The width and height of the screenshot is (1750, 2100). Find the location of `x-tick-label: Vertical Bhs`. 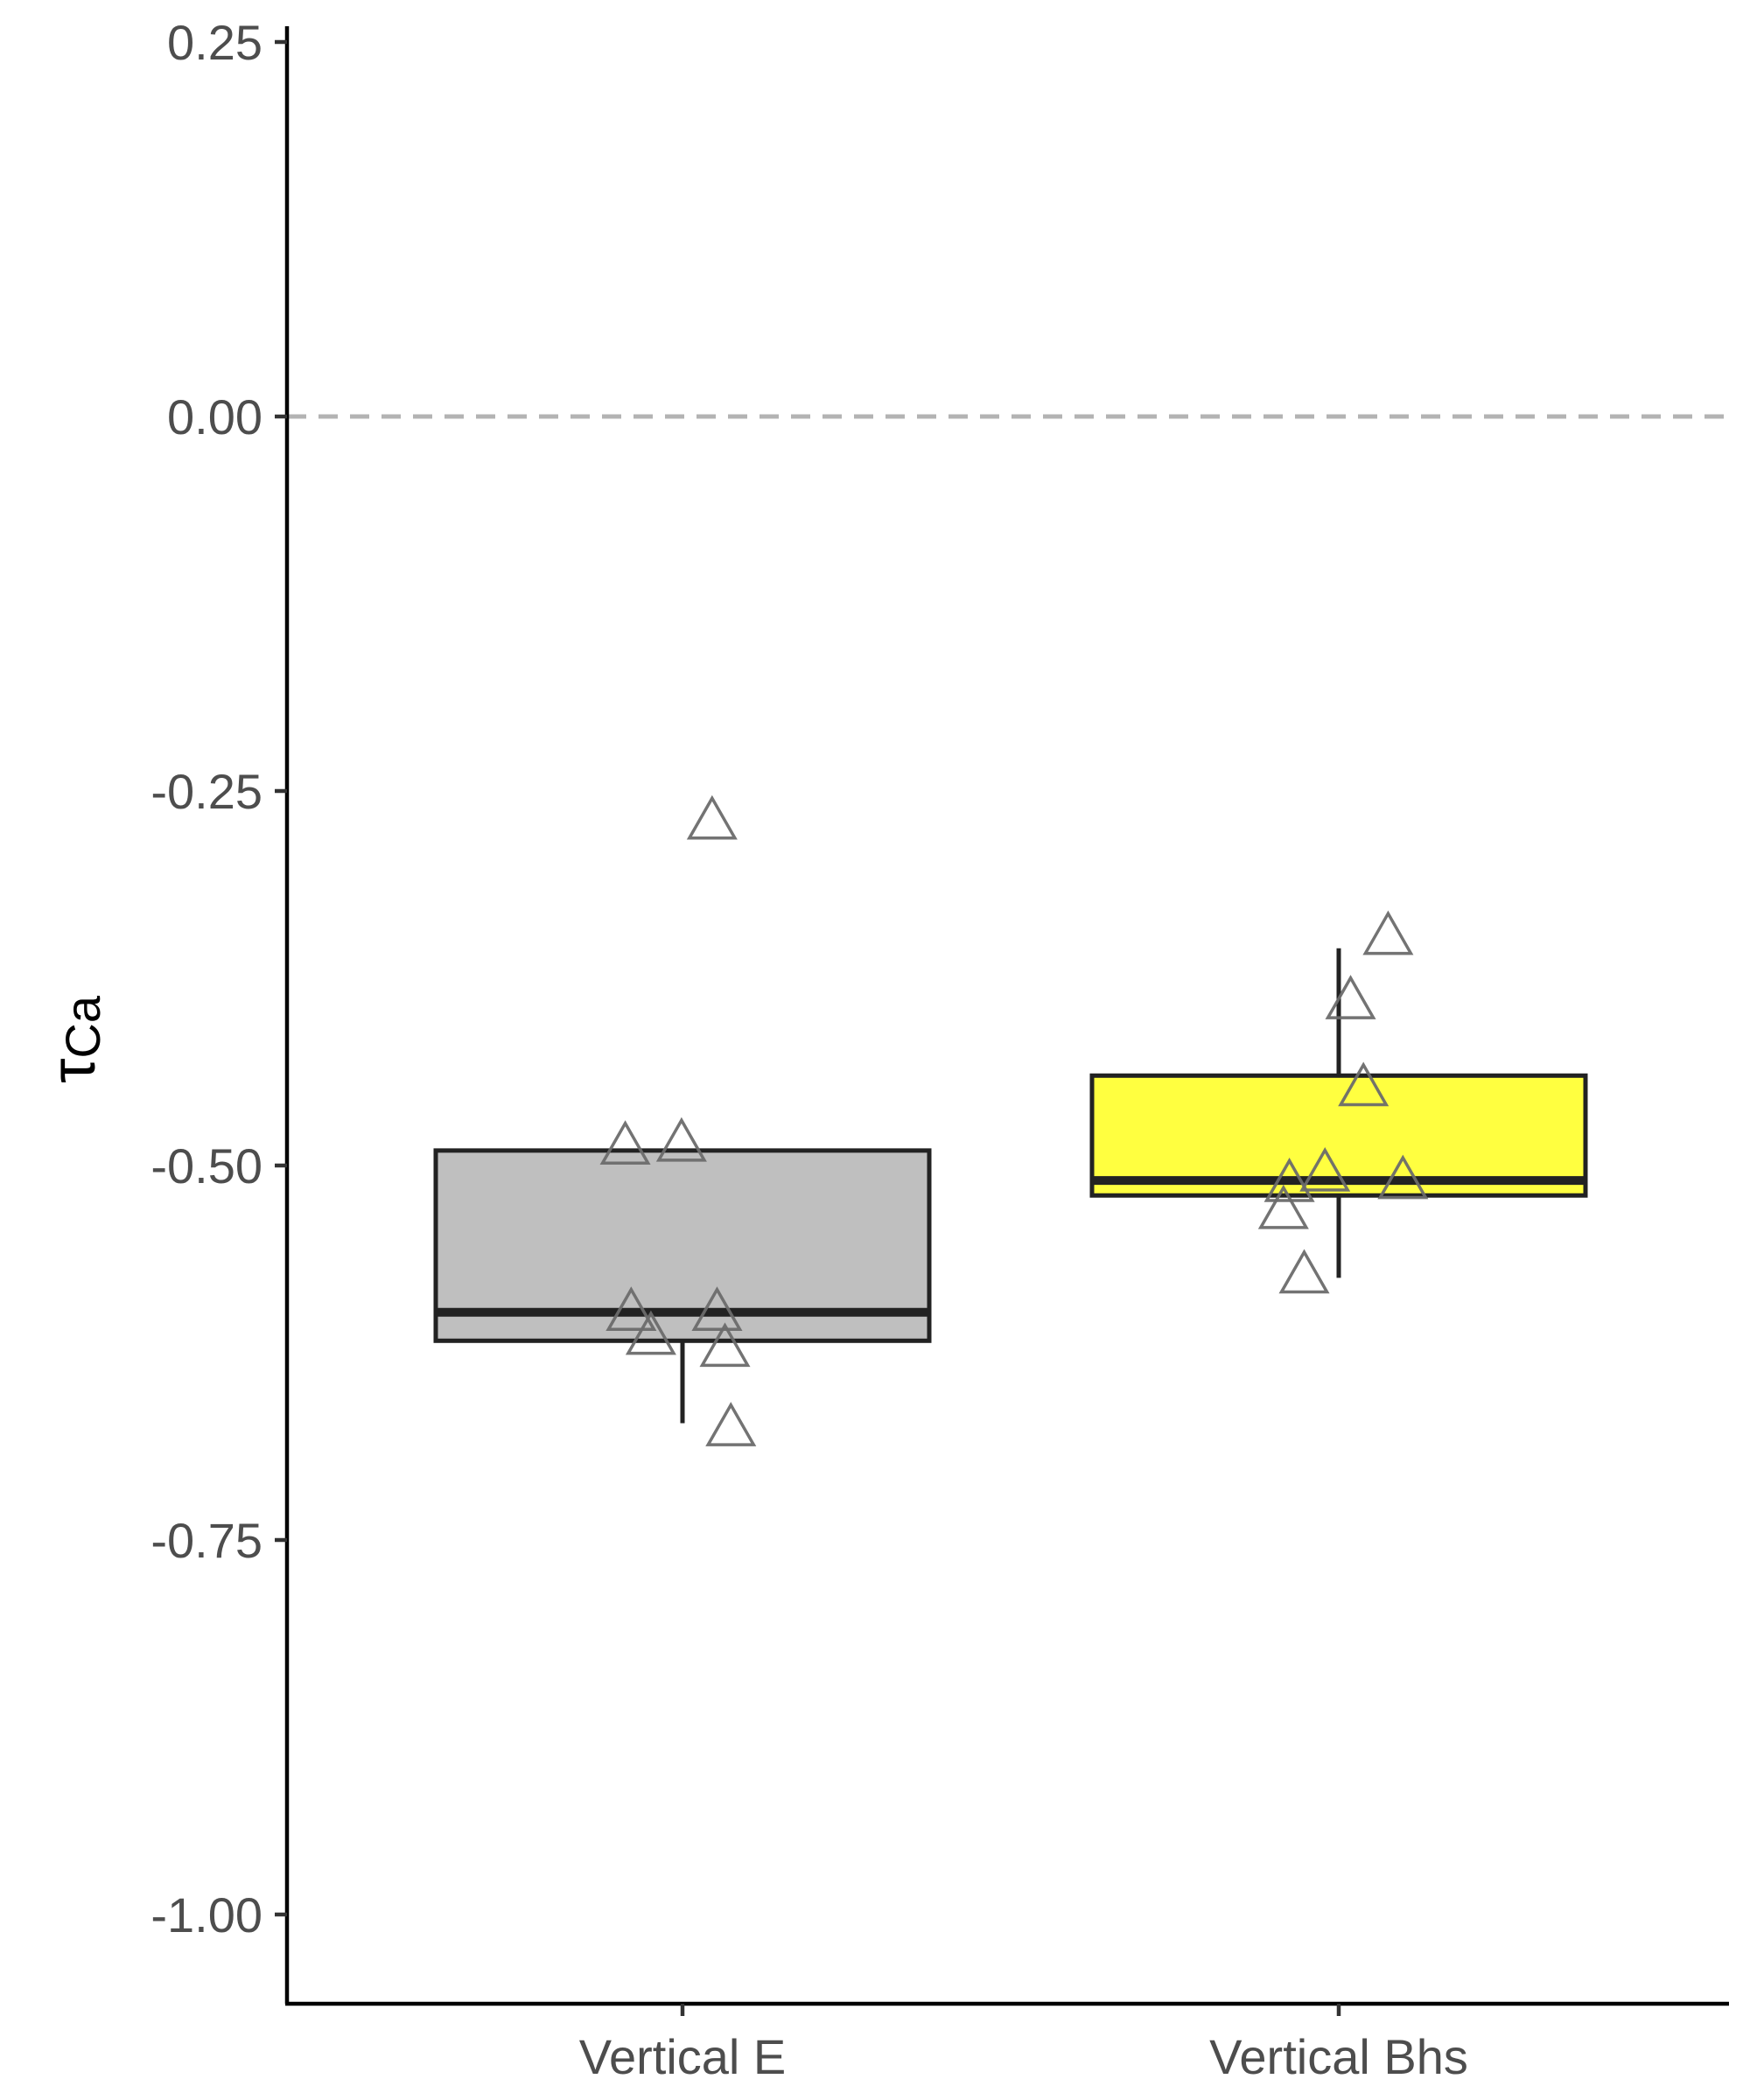

x-tick-label: Vertical Bhs is located at coordinates (1338, 2056).